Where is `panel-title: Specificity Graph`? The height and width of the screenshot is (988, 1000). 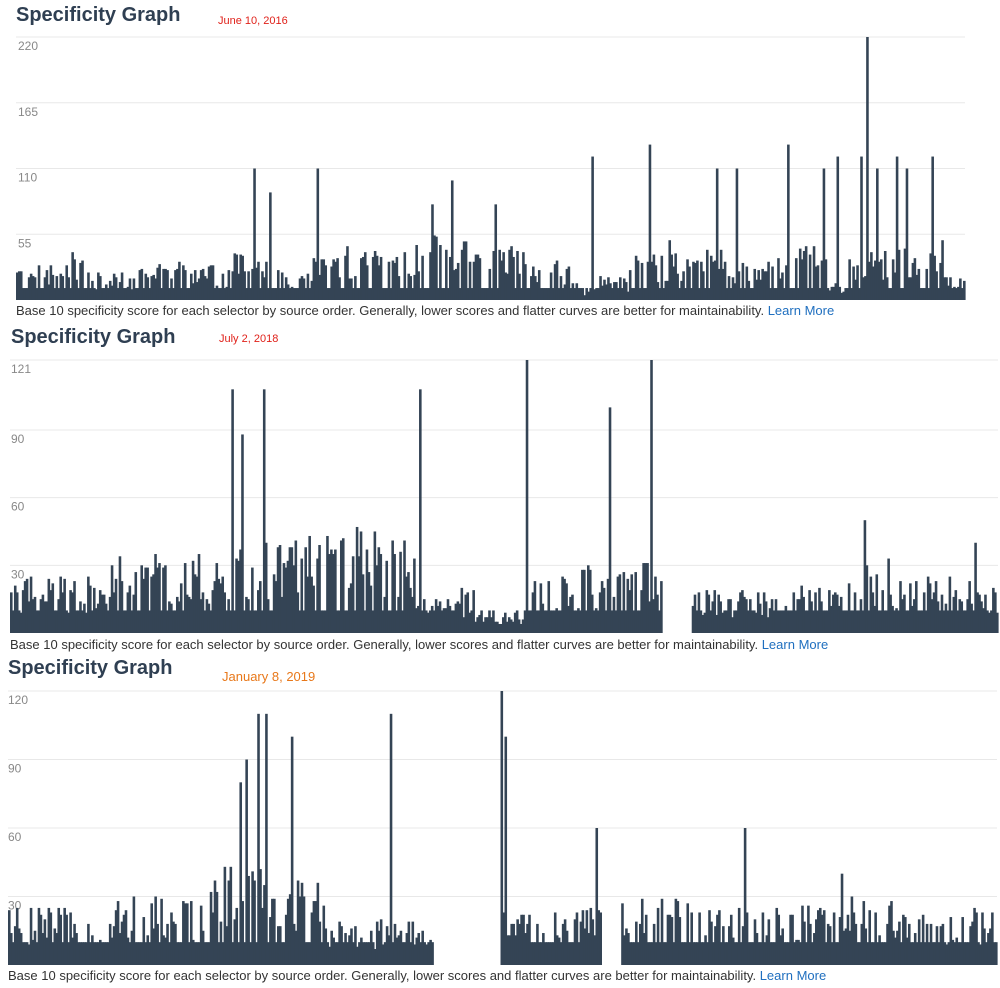 panel-title: Specificity Graph is located at coordinates (90, 668).